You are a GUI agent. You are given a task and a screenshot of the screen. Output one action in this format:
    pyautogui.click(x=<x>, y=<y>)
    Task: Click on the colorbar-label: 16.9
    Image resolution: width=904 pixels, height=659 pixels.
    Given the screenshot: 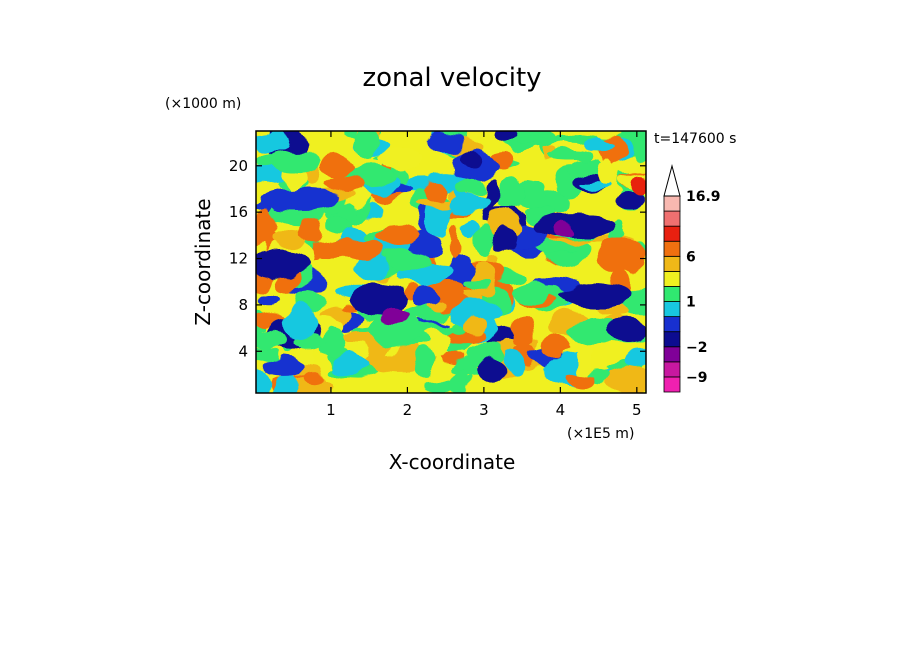 What is the action you would take?
    pyautogui.click(x=703, y=197)
    